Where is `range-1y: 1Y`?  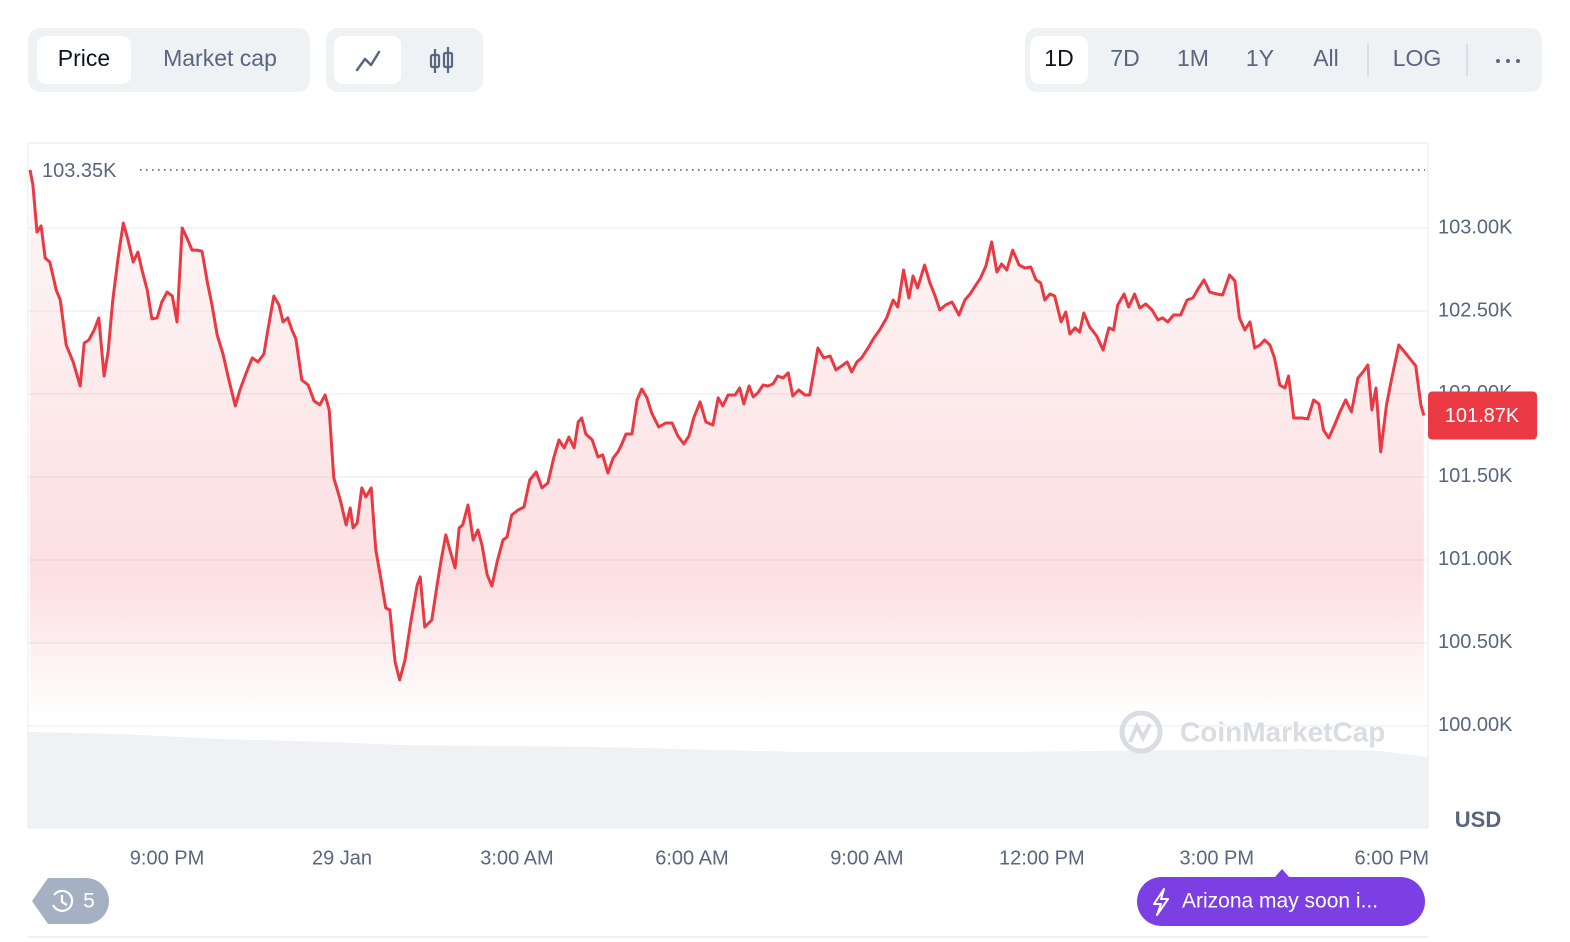
range-1y: 1Y is located at coordinates (1260, 58).